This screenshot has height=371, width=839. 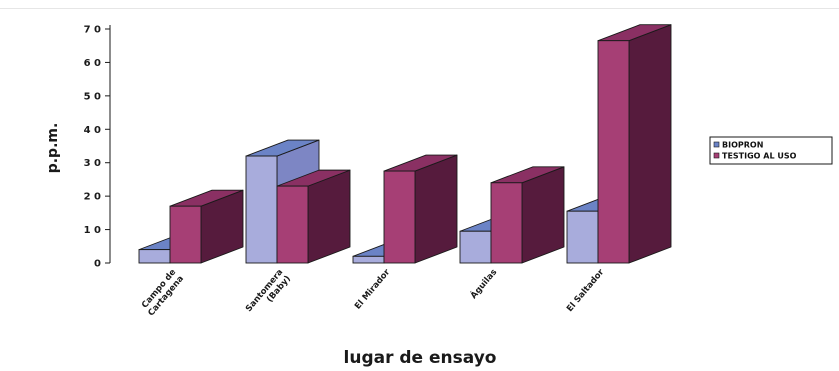 What do you see at coordinates (53, 148) in the screenshot?
I see `y-axis-title: p.p.m.` at bounding box center [53, 148].